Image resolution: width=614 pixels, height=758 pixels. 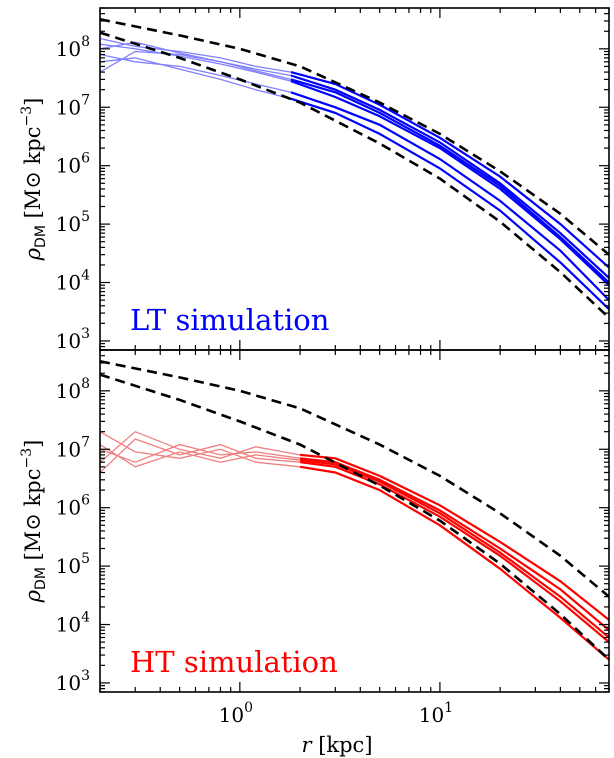 What do you see at coordinates (34, 180) in the screenshot?
I see `lt-y-axis-label: ρDM [M⊙ kpc−3]` at bounding box center [34, 180].